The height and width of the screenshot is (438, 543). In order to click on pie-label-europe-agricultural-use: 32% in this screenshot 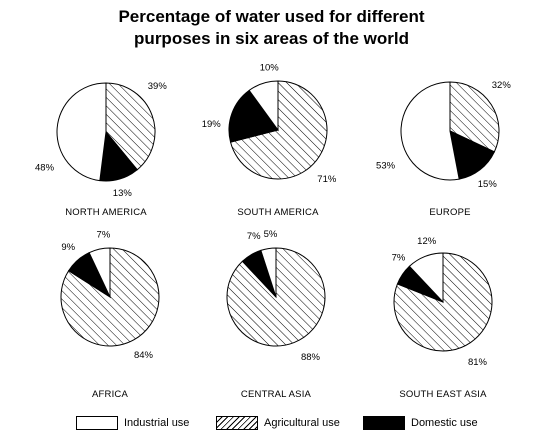, I will do `click(502, 85)`.